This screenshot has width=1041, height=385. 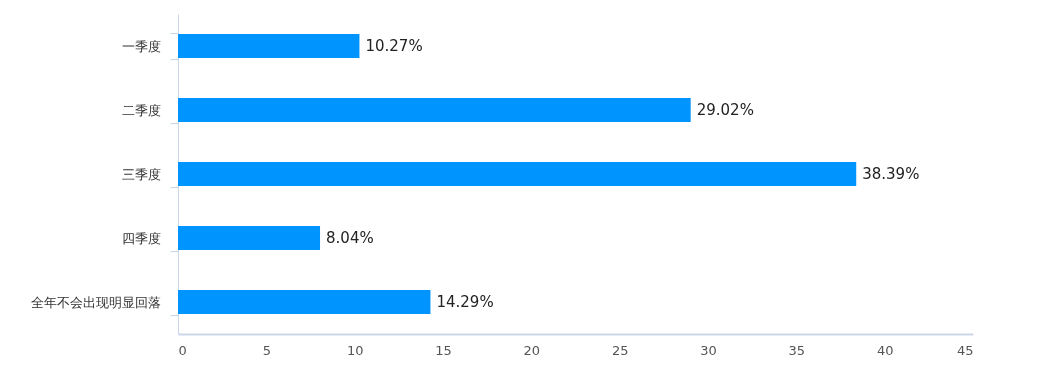 What do you see at coordinates (141, 238) in the screenshot?
I see `y-tick-label: 四季度` at bounding box center [141, 238].